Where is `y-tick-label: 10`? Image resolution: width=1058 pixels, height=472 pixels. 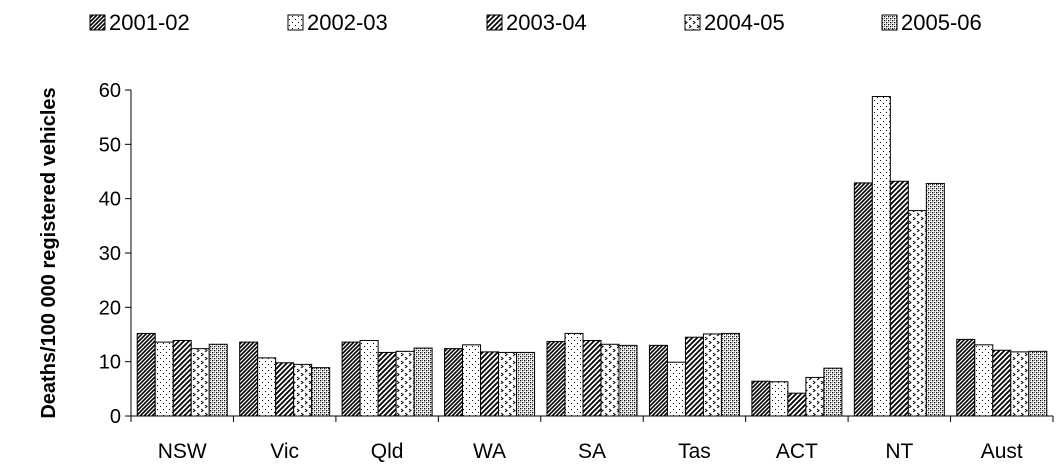
y-tick-label: 10 is located at coordinates (110, 363).